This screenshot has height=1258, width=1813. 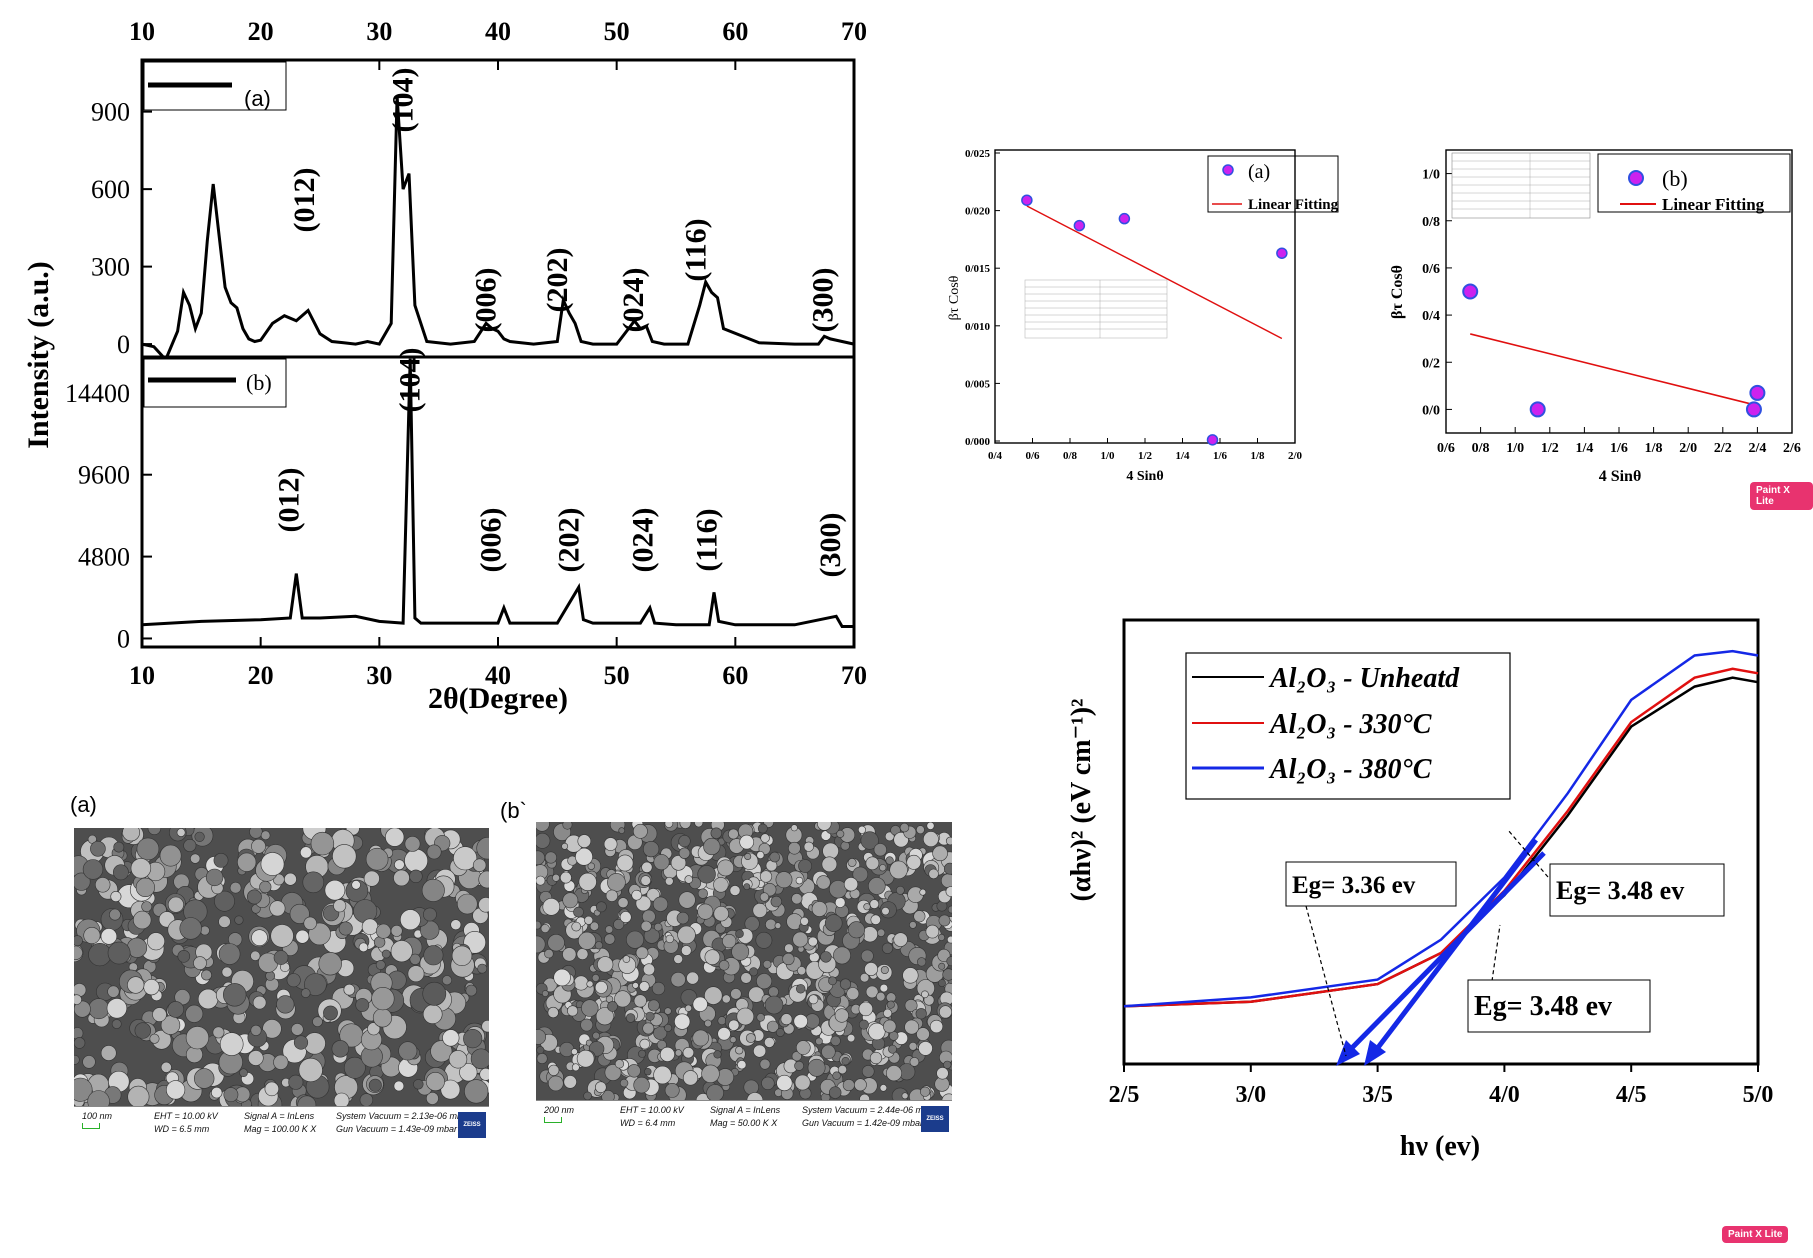 What do you see at coordinates (110, 267) in the screenshot?
I see `xrd-top-ytick-label: 300` at bounding box center [110, 267].